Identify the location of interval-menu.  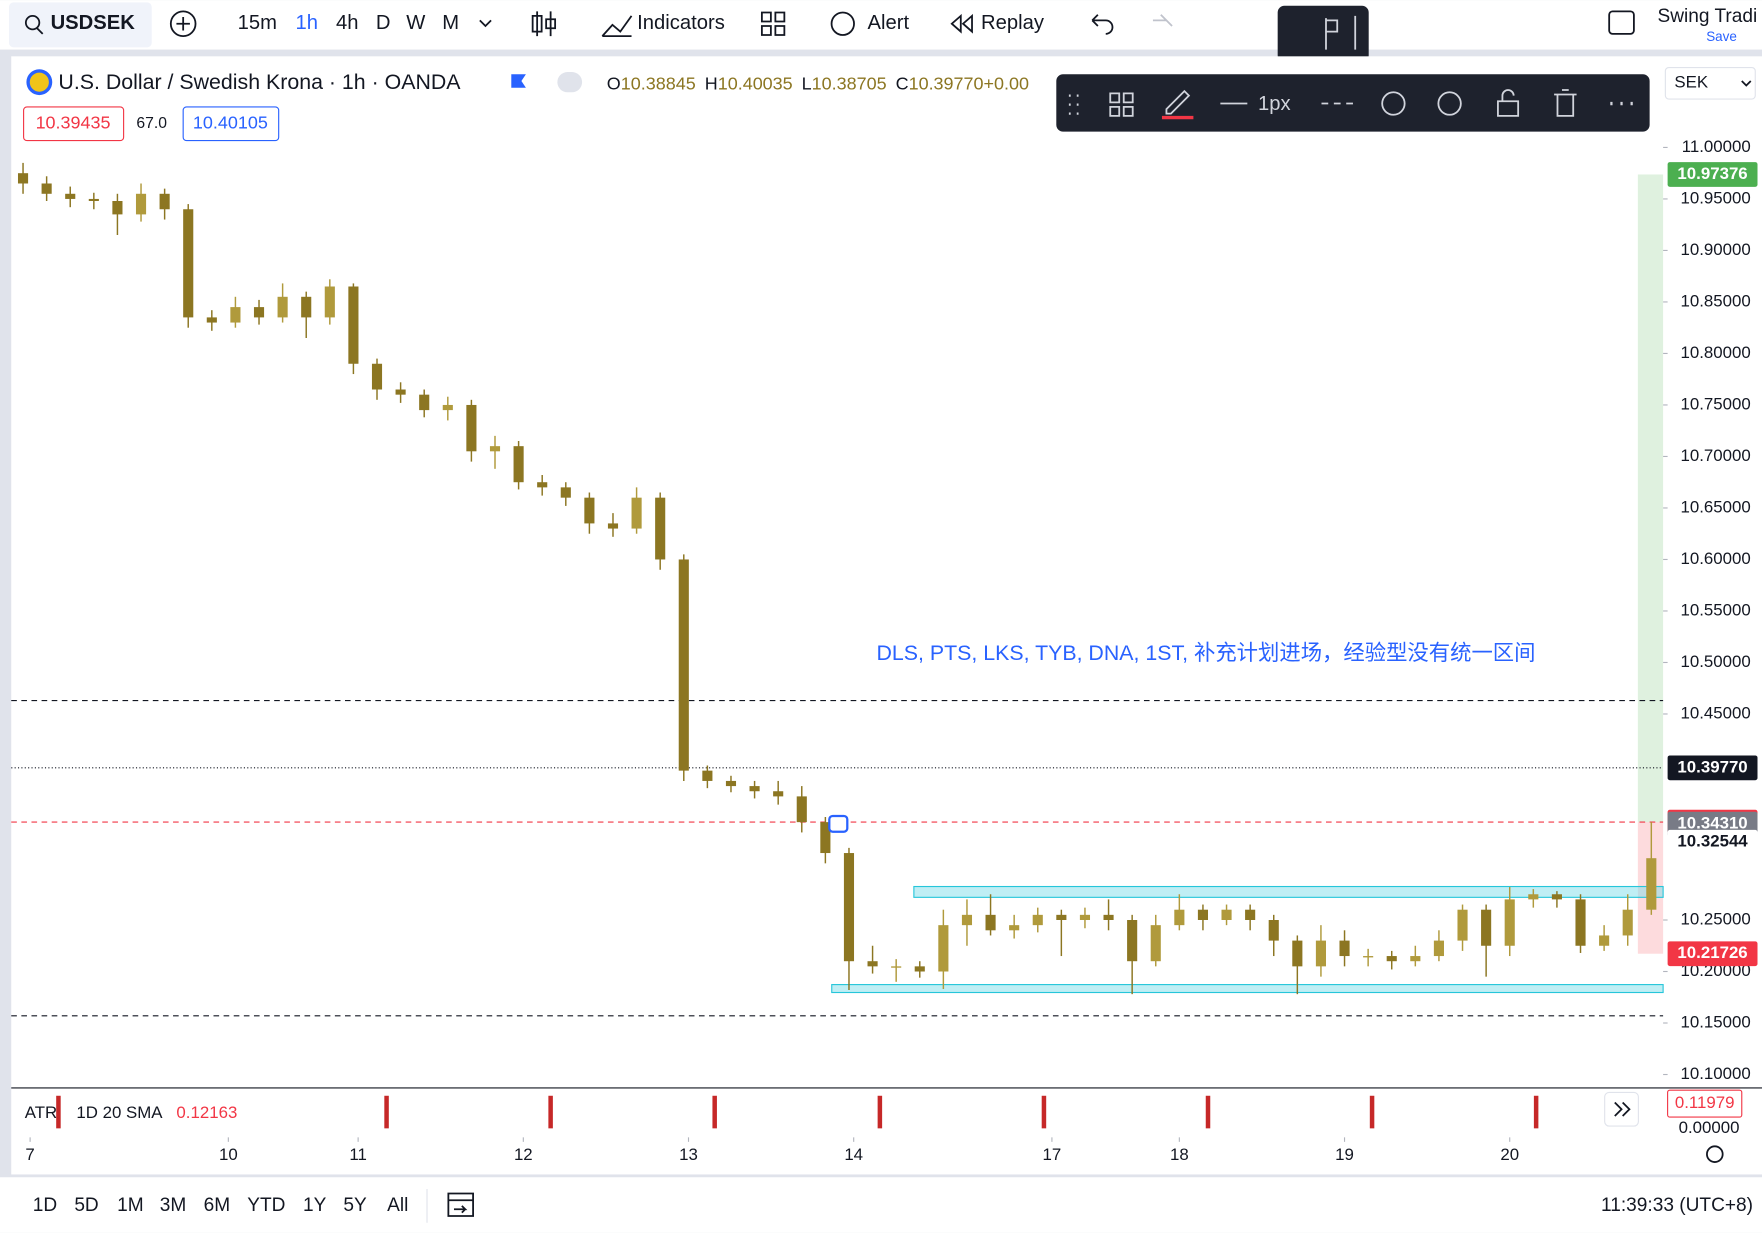
(485, 23).